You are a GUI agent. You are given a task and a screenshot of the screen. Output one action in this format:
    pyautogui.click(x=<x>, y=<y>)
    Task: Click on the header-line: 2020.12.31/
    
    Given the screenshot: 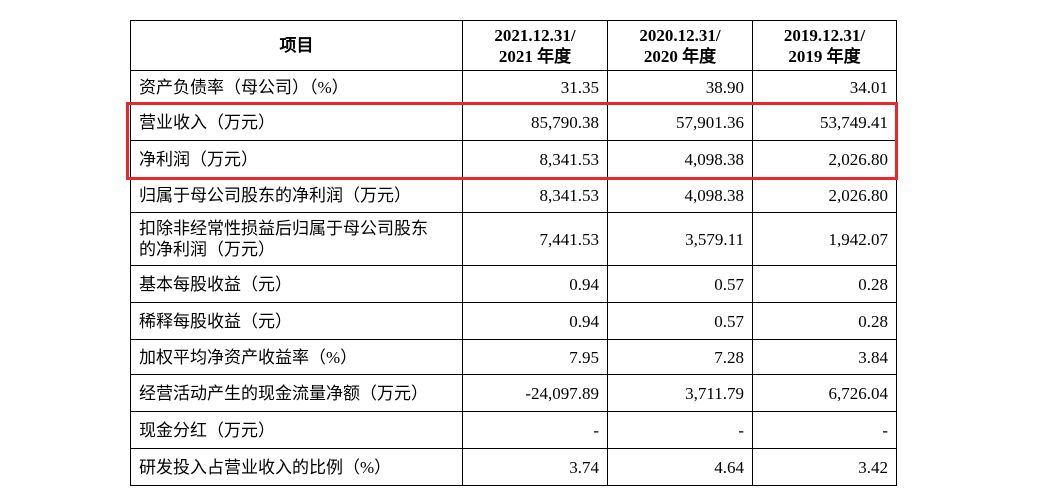 What is the action you would take?
    pyautogui.click(x=680, y=35)
    